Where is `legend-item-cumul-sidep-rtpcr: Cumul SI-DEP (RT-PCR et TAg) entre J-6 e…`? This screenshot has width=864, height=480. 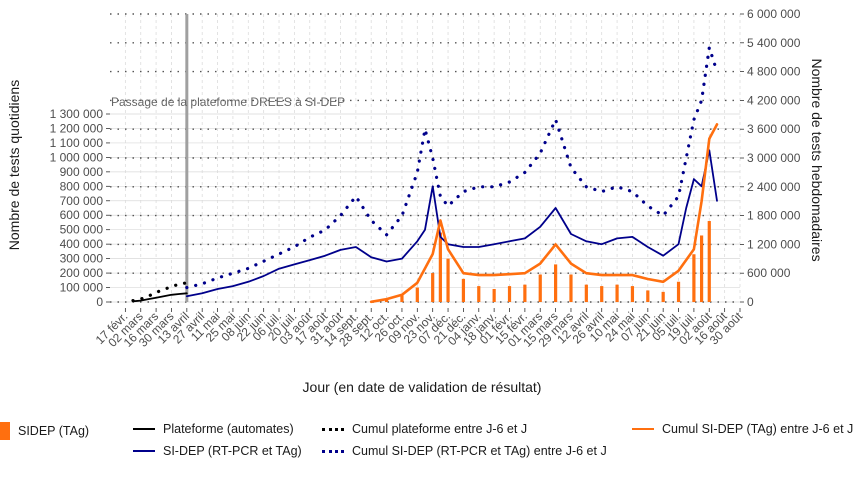 legend-item-cumul-sidep-rtpcr: Cumul SI-DEP (RT-PCR et TAg) entre J-6 e… is located at coordinates (464, 451).